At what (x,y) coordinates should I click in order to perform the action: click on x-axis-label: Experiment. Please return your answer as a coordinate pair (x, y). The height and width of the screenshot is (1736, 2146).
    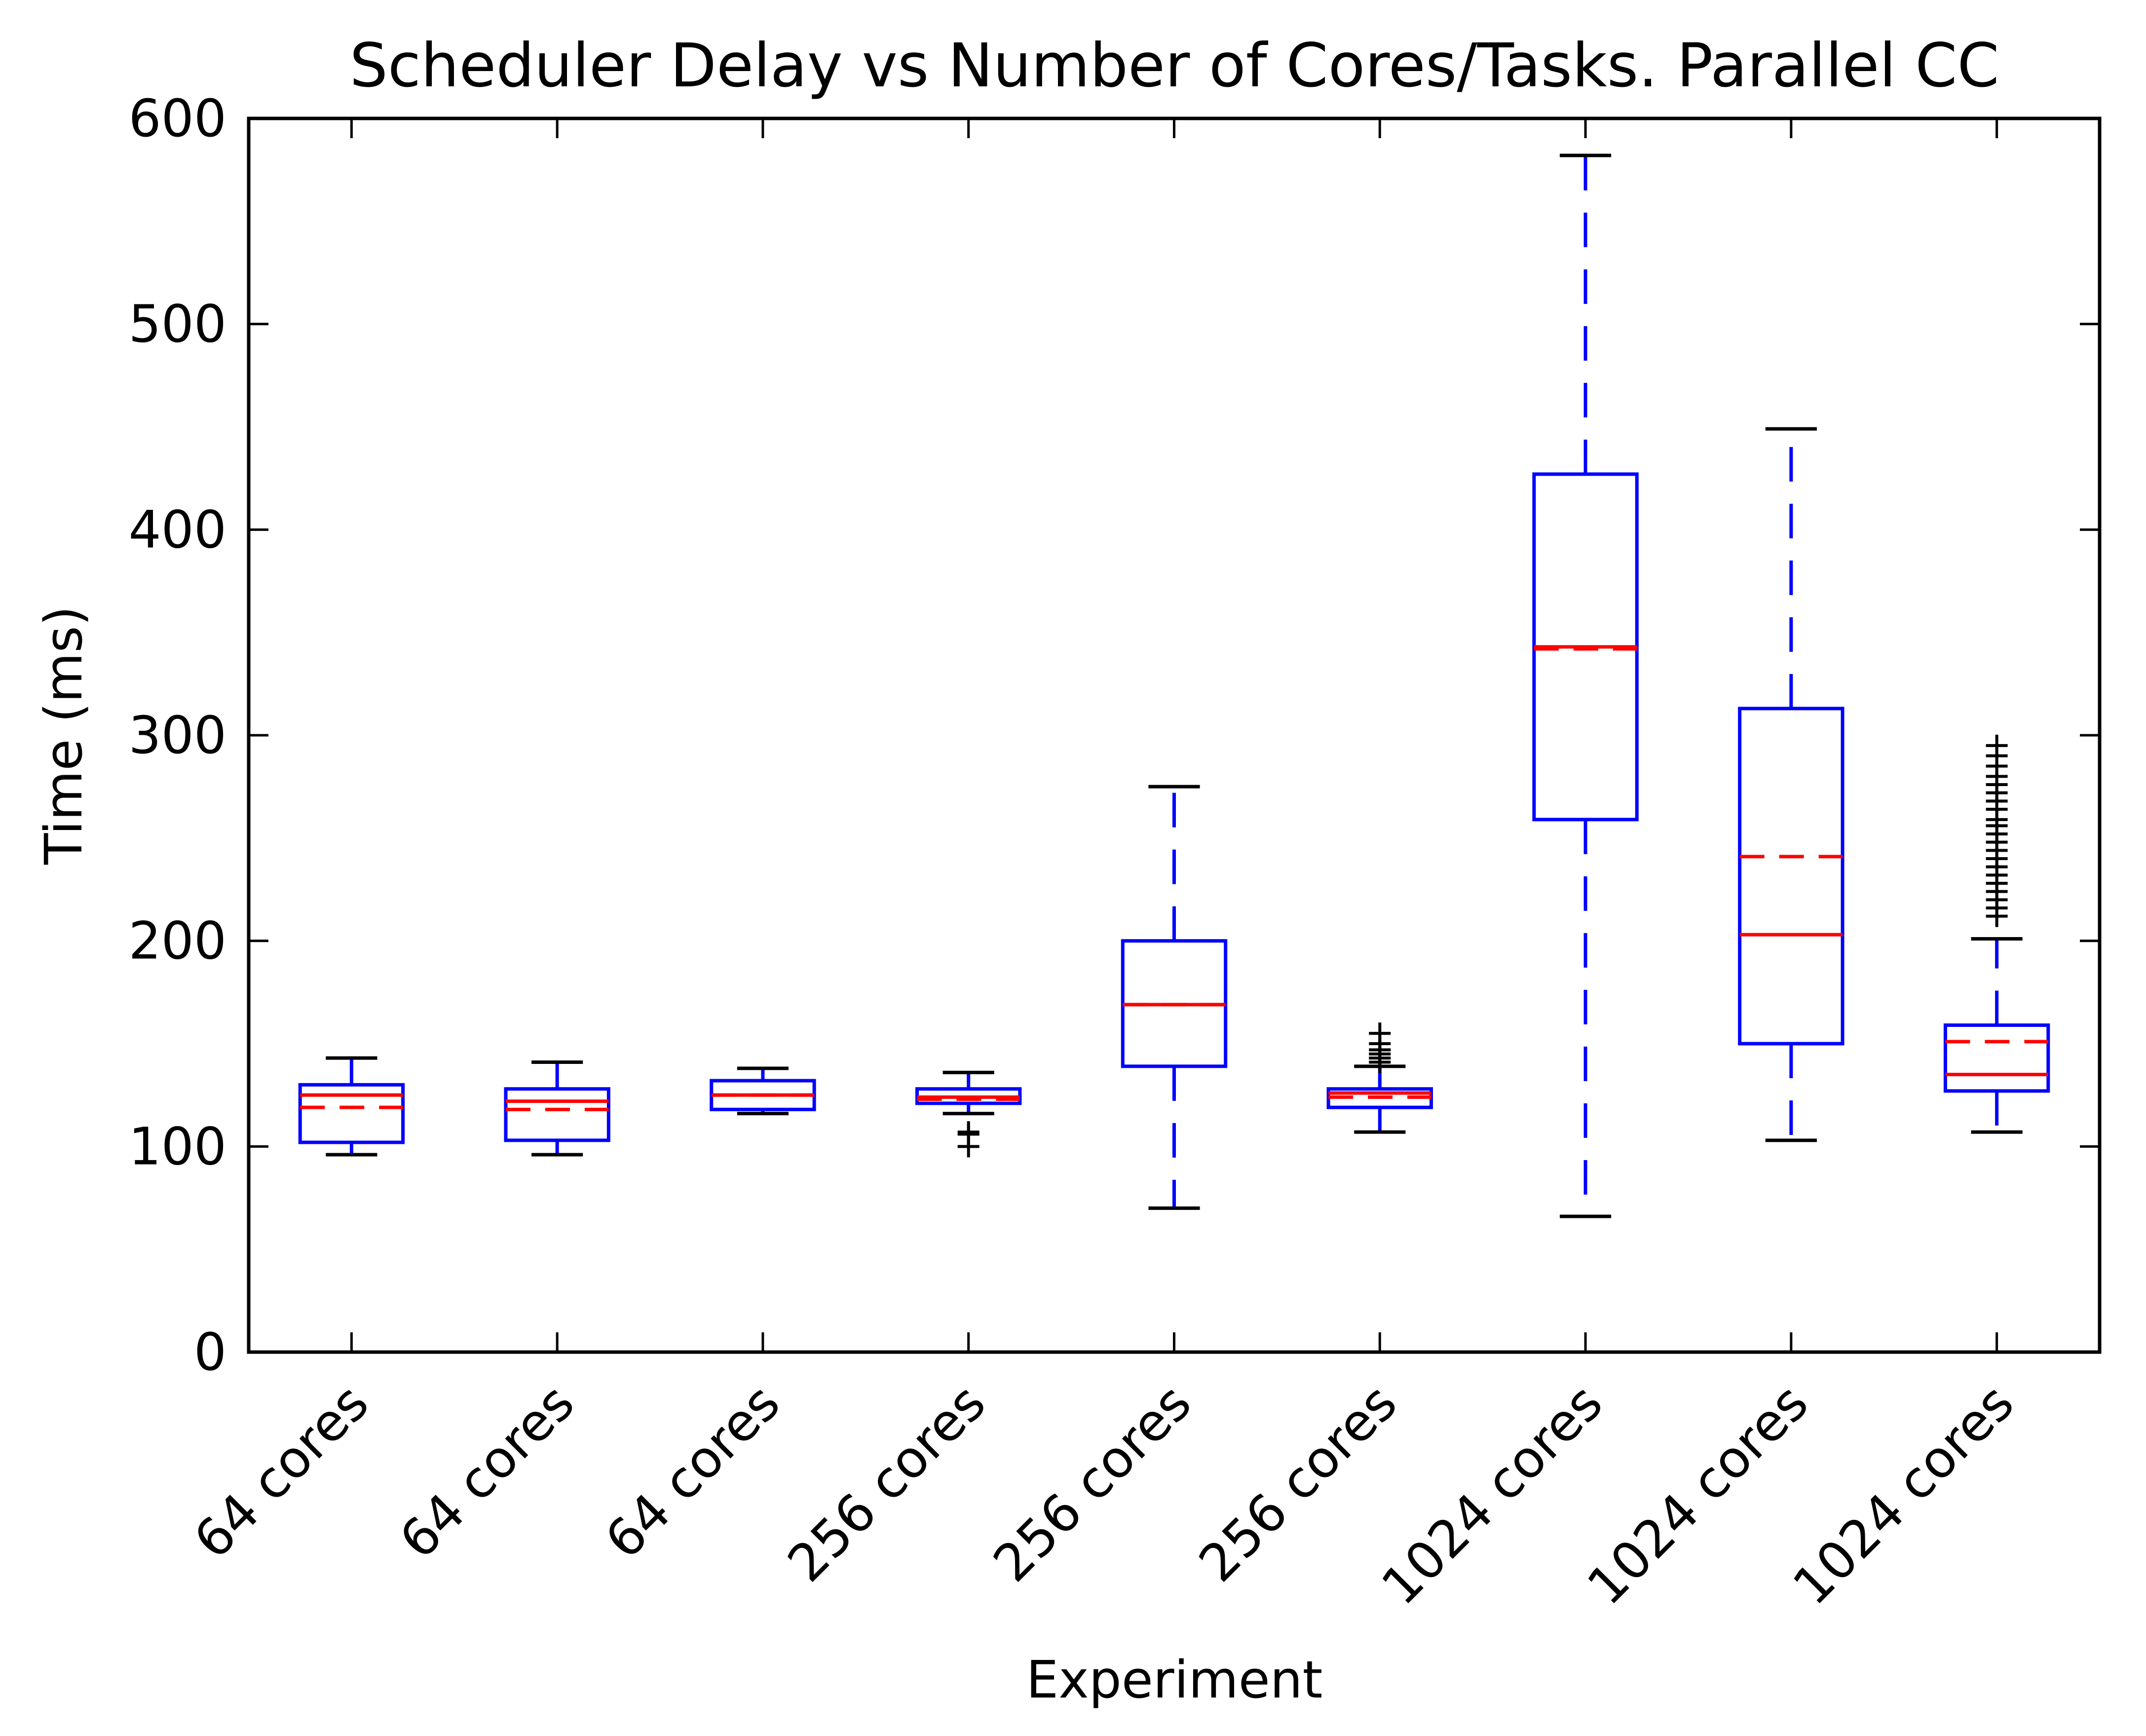
    Looking at the image, I should click on (1174, 1680).